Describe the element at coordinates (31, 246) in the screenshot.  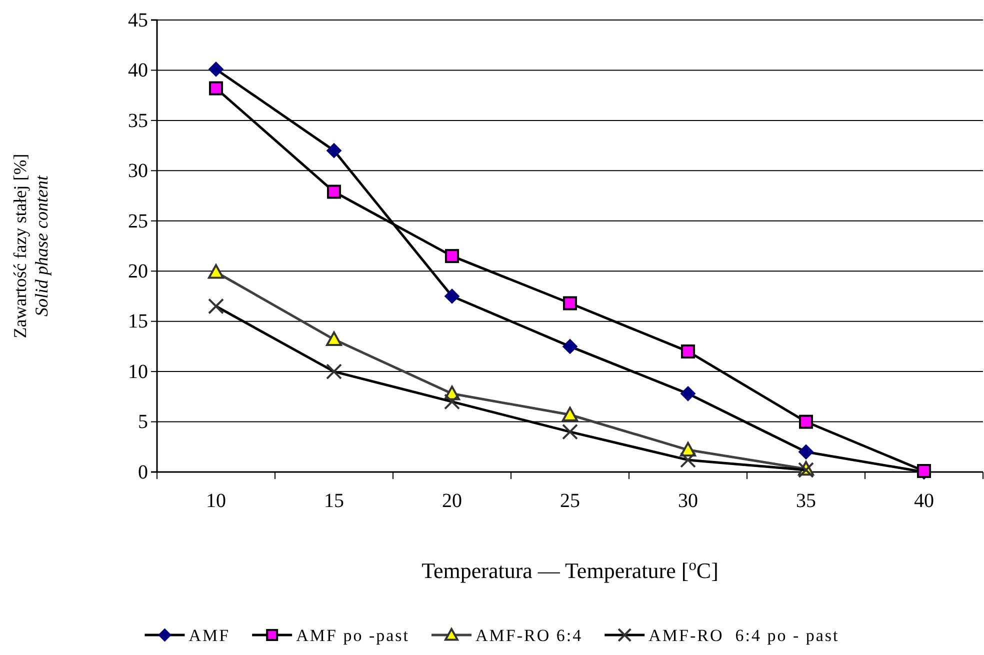
I see `y-axis-title: Zawartość fazy stałej [%] Solid phase content` at that location.